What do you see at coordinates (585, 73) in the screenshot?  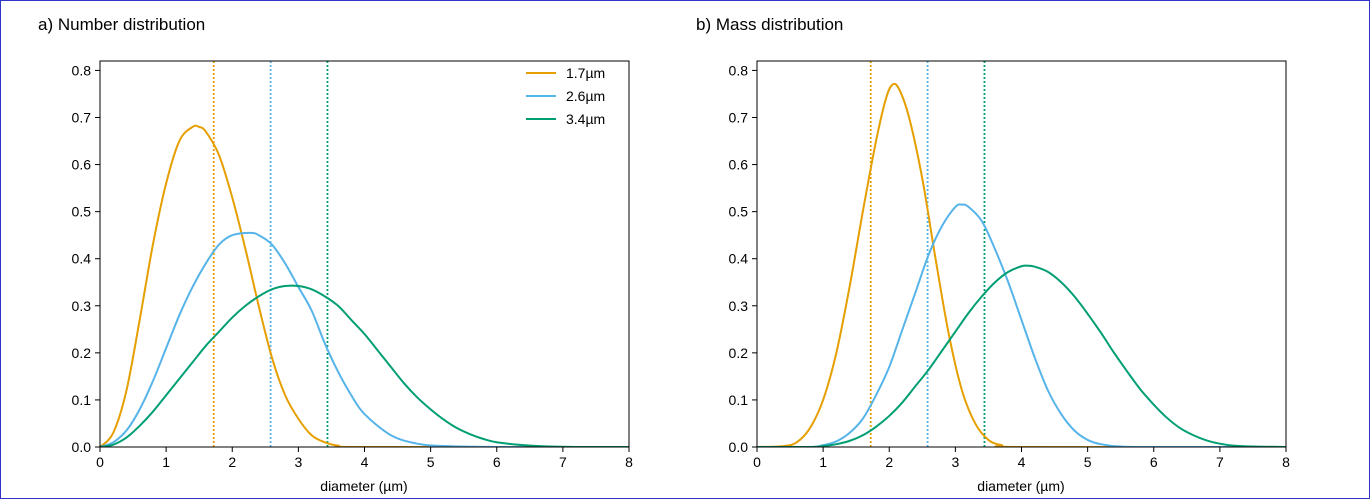 I see `legend-label-1-7um: 1.7µm` at bounding box center [585, 73].